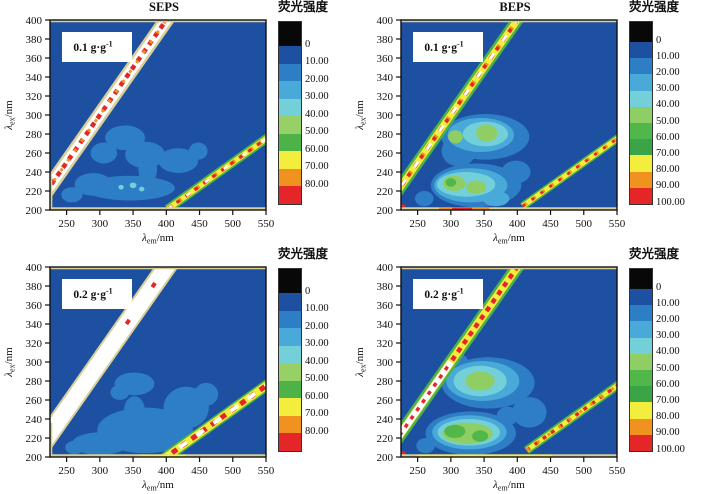  I want to click on colorbar-tick-label: 0, so click(659, 40).